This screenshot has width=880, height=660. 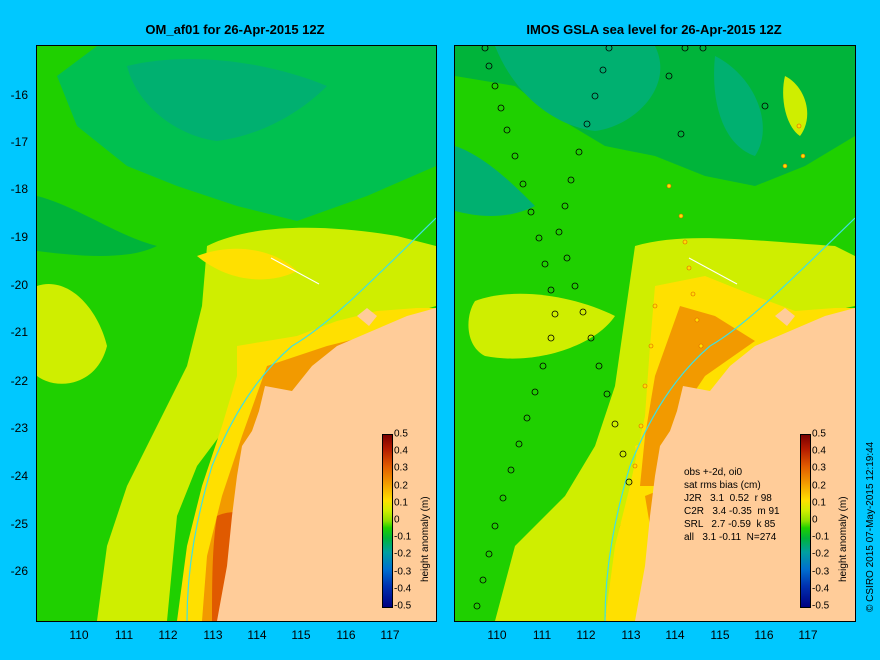 What do you see at coordinates (722, 485) in the screenshot?
I see `stats-line: sat rms bias (cm)` at bounding box center [722, 485].